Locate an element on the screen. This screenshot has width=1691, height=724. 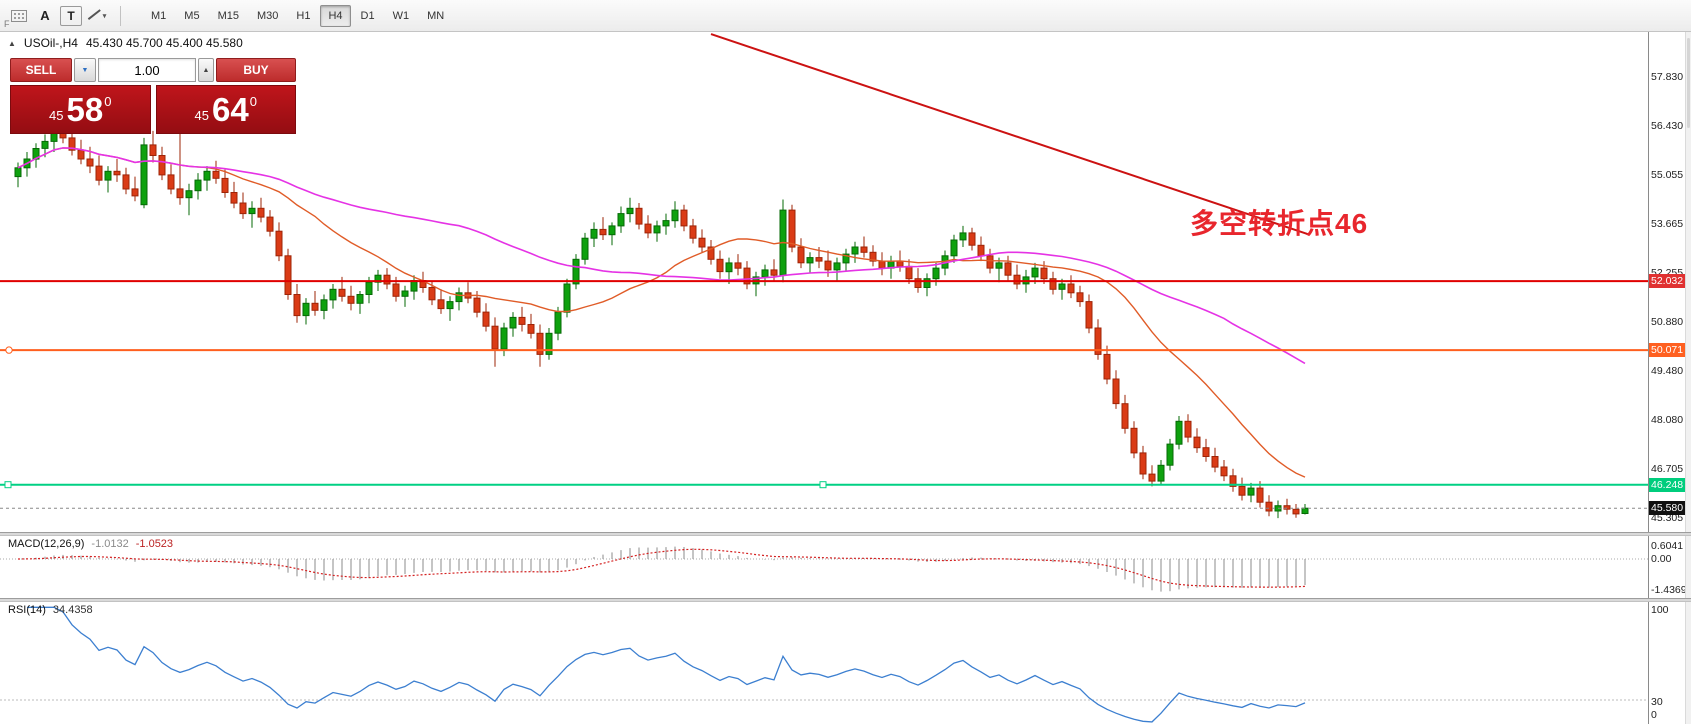
grid-icon is located at coordinates (19, 15).